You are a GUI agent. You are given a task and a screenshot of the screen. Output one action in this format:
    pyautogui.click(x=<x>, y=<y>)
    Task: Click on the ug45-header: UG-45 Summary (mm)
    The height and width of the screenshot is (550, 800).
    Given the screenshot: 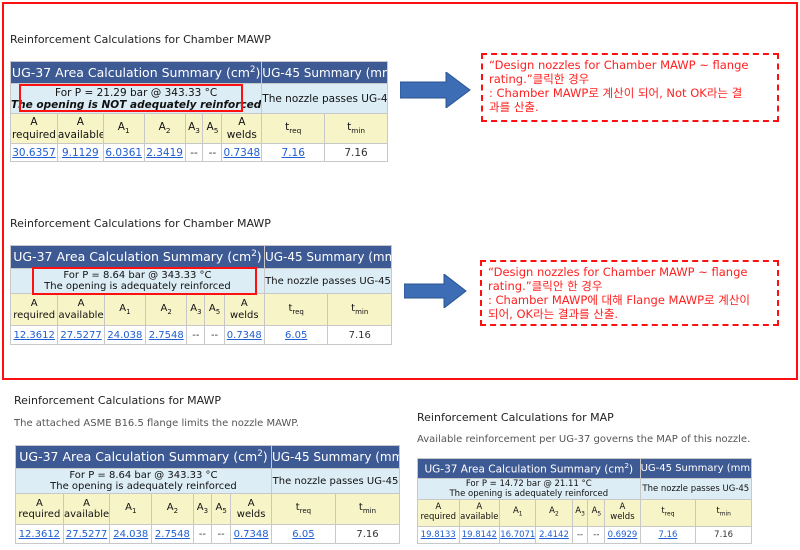 What is the action you would take?
    pyautogui.click(x=324, y=72)
    